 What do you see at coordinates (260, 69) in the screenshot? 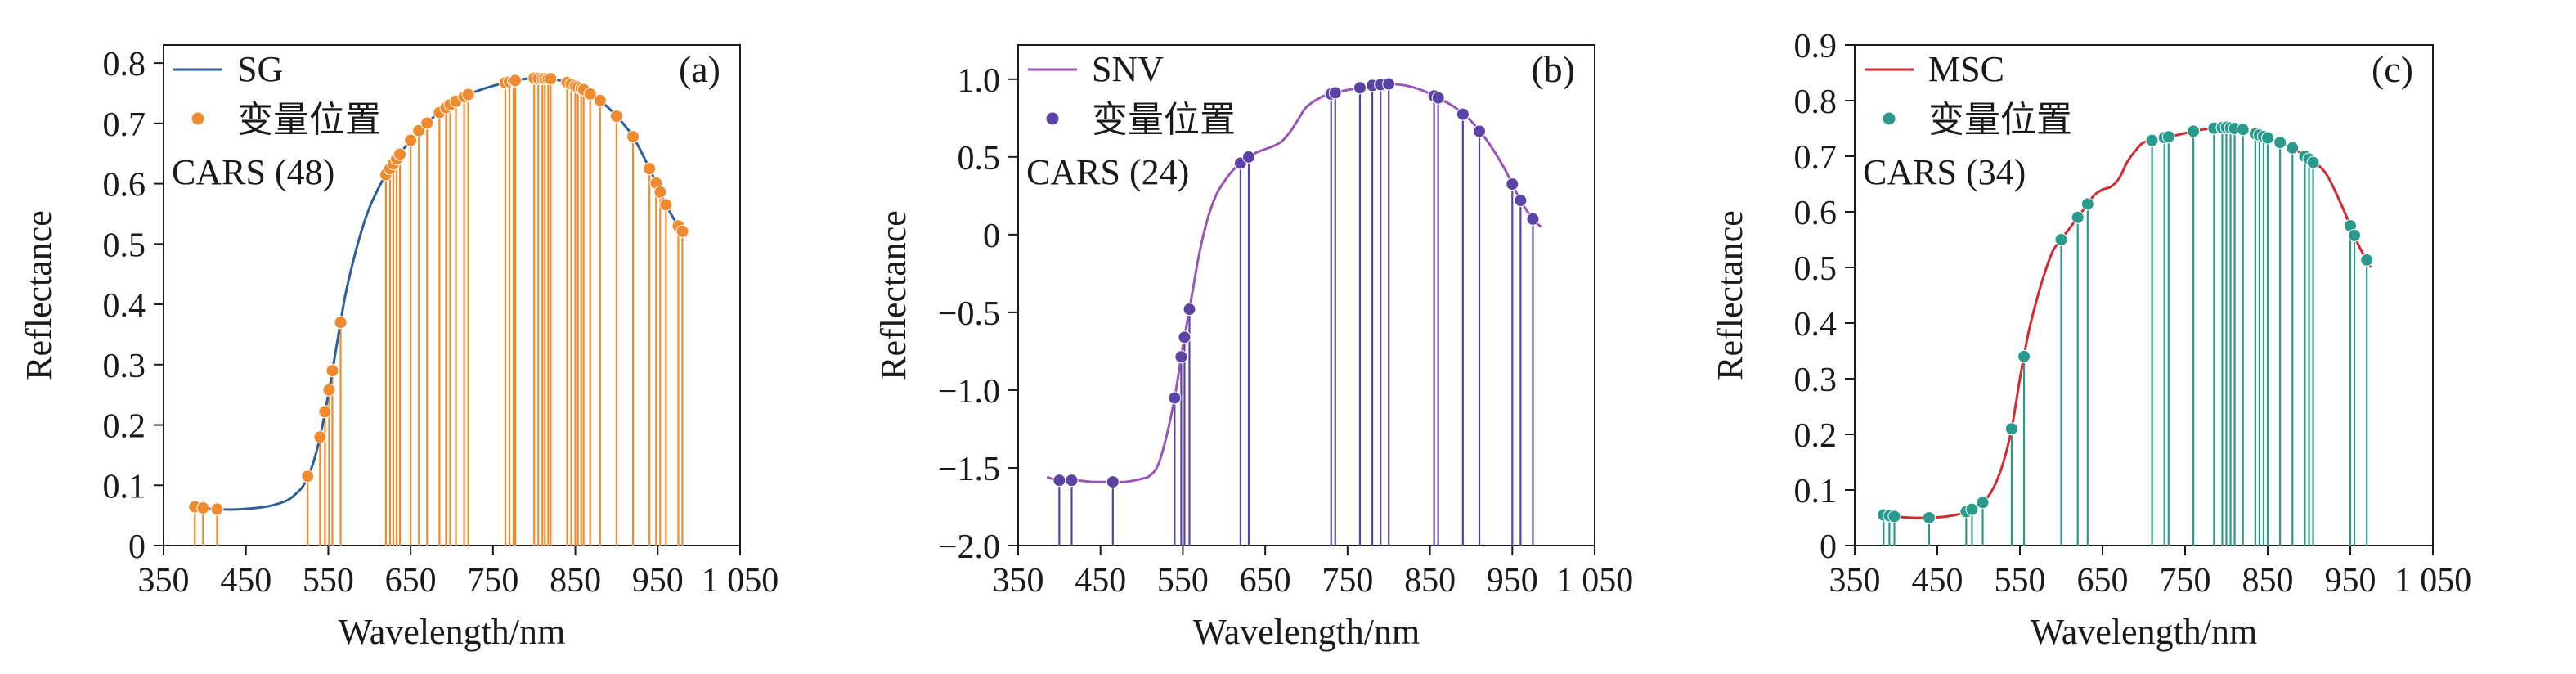
I see `legend-line-label: SG` at bounding box center [260, 69].